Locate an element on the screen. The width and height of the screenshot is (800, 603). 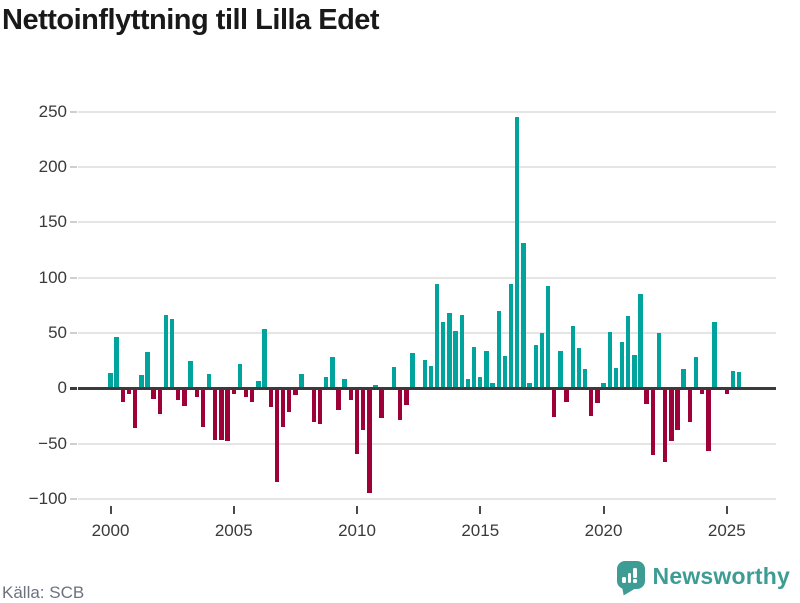
bar-2004-Q2 is located at coordinates (215, 414).